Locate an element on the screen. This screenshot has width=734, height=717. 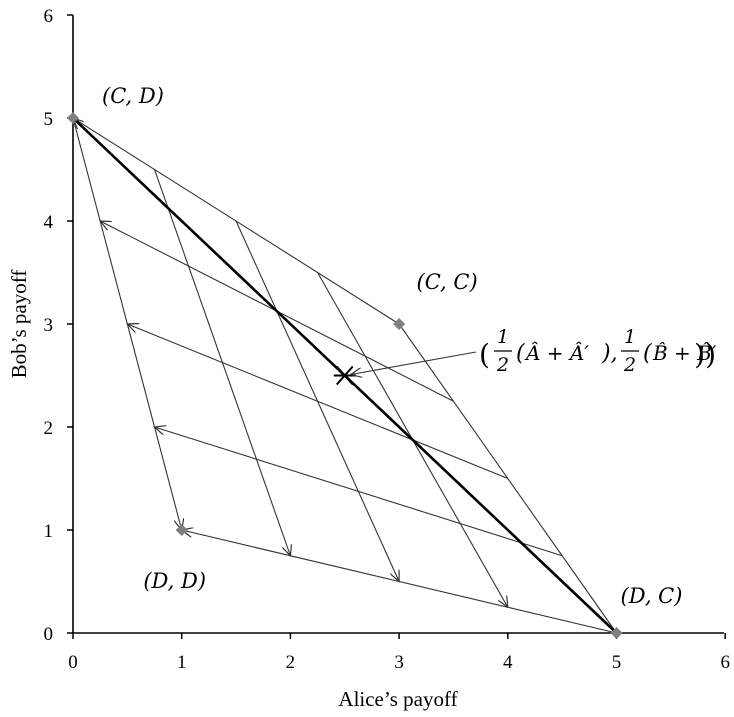
x-axis-title: Alice’s payoff is located at coordinates (397, 699).